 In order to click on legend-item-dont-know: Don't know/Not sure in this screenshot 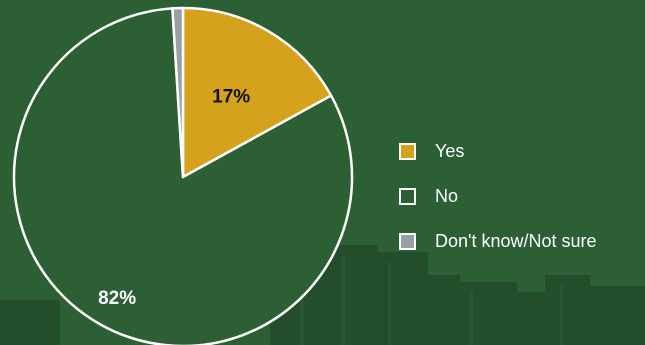, I will do `click(498, 241)`.